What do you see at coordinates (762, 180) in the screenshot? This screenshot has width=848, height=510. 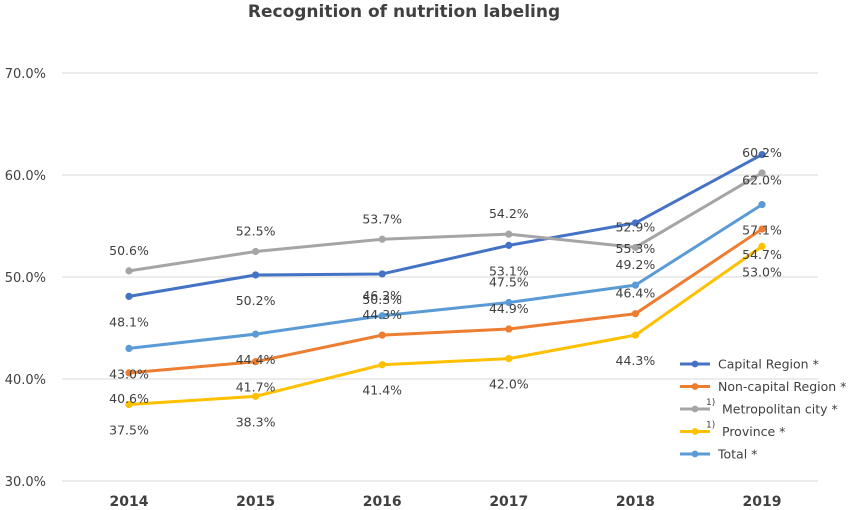 I see `data-label: 62.0%` at bounding box center [762, 180].